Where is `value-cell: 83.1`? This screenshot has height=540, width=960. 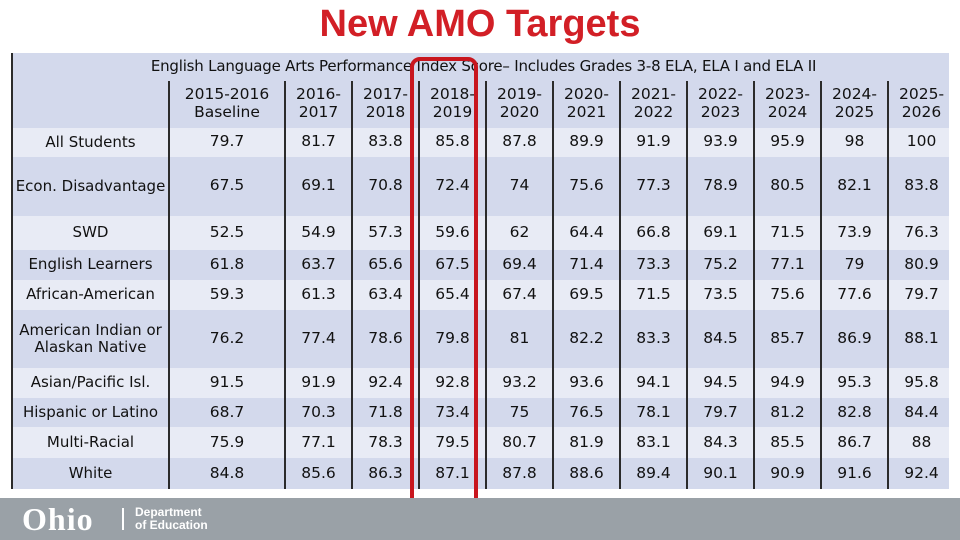
value-cell: 83.1 is located at coordinates (653, 443).